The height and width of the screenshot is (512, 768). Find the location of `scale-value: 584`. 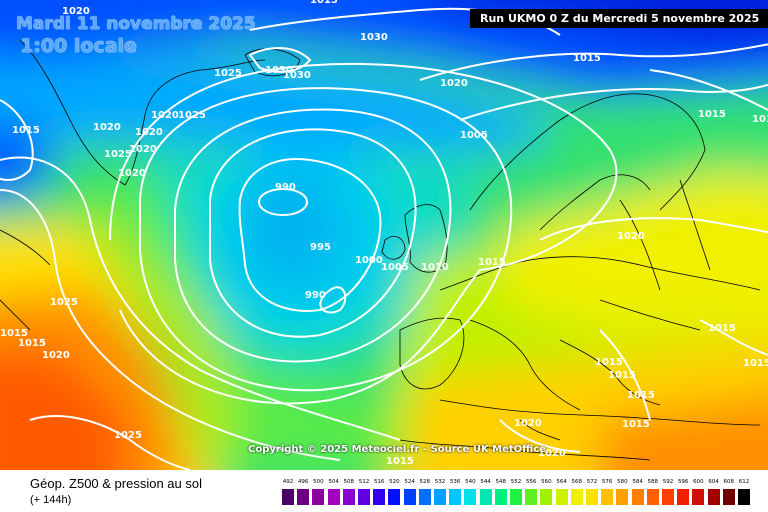

scale-value: 584 is located at coordinates (637, 482).